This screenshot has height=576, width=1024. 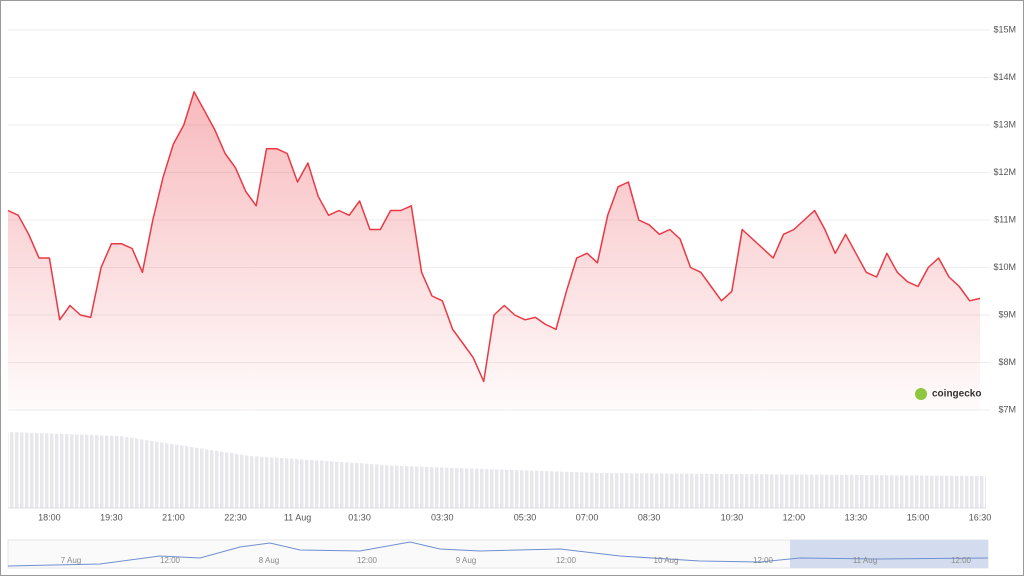 I want to click on y-tick-label: $11M, so click(x=1005, y=219).